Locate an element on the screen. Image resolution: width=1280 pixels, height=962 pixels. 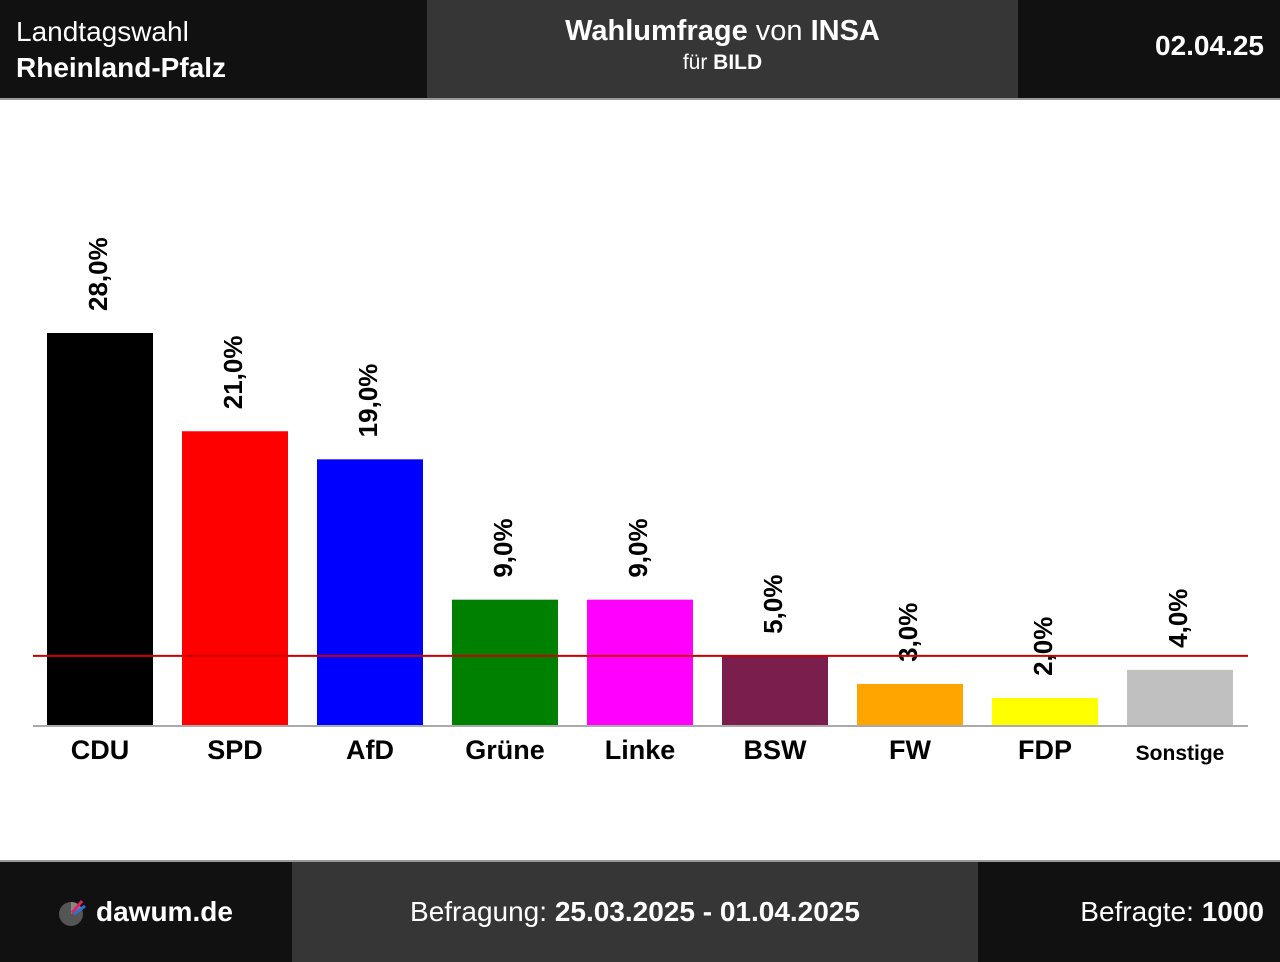
category-label-cdu: CDU is located at coordinates (100, 750).